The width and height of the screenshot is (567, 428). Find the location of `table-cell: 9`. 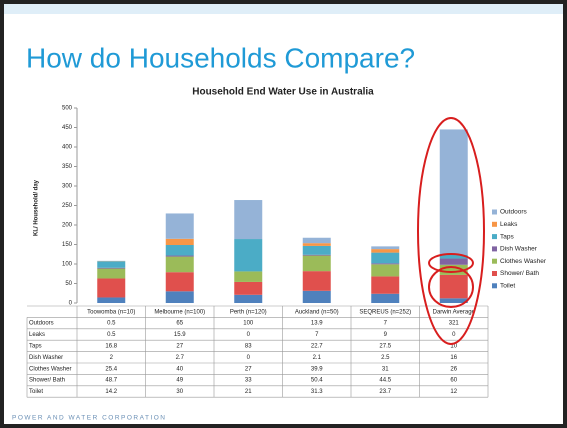

table-cell: 9 is located at coordinates (386, 335).